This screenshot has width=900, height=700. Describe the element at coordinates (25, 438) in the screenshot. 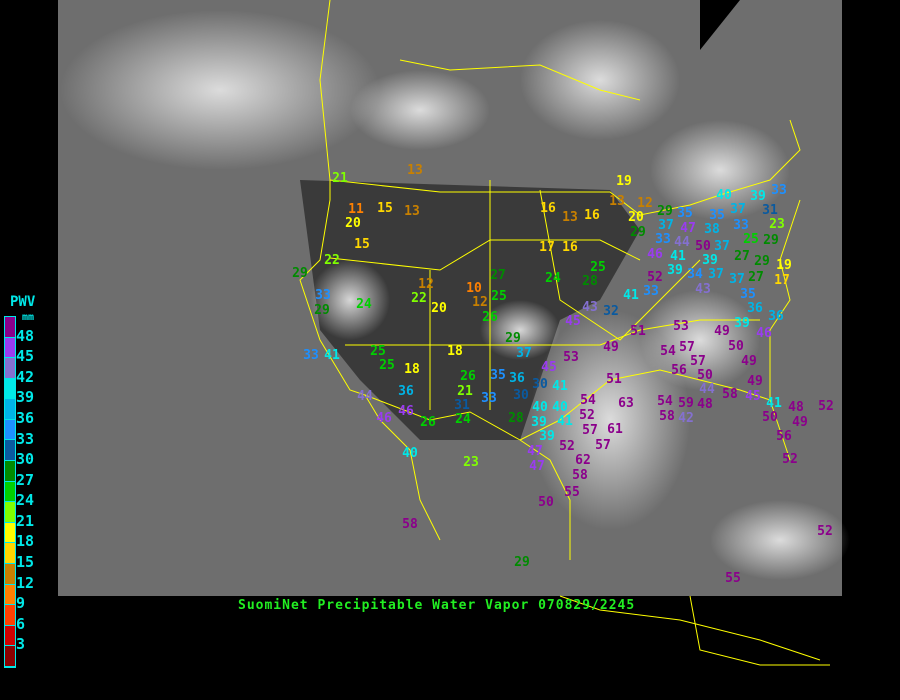

I see `legend-tick: 33` at that location.